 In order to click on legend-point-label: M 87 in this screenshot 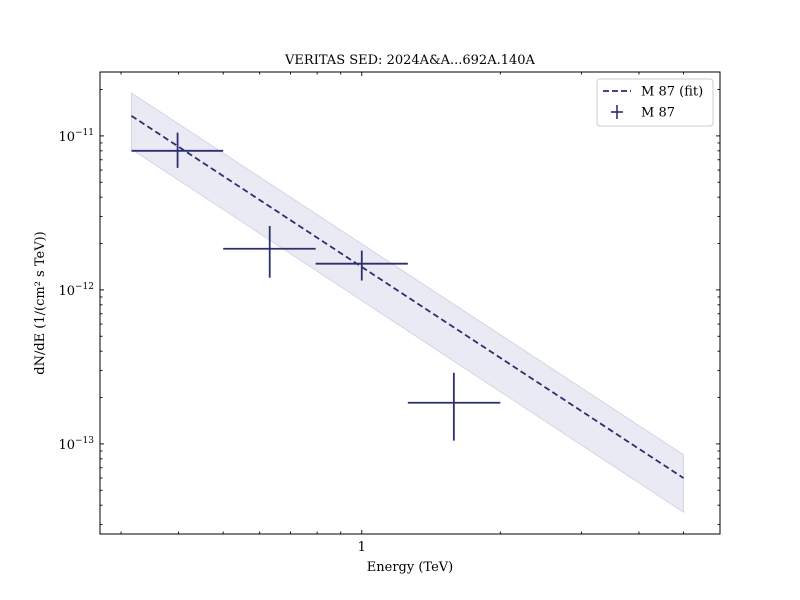, I will do `click(658, 113)`.